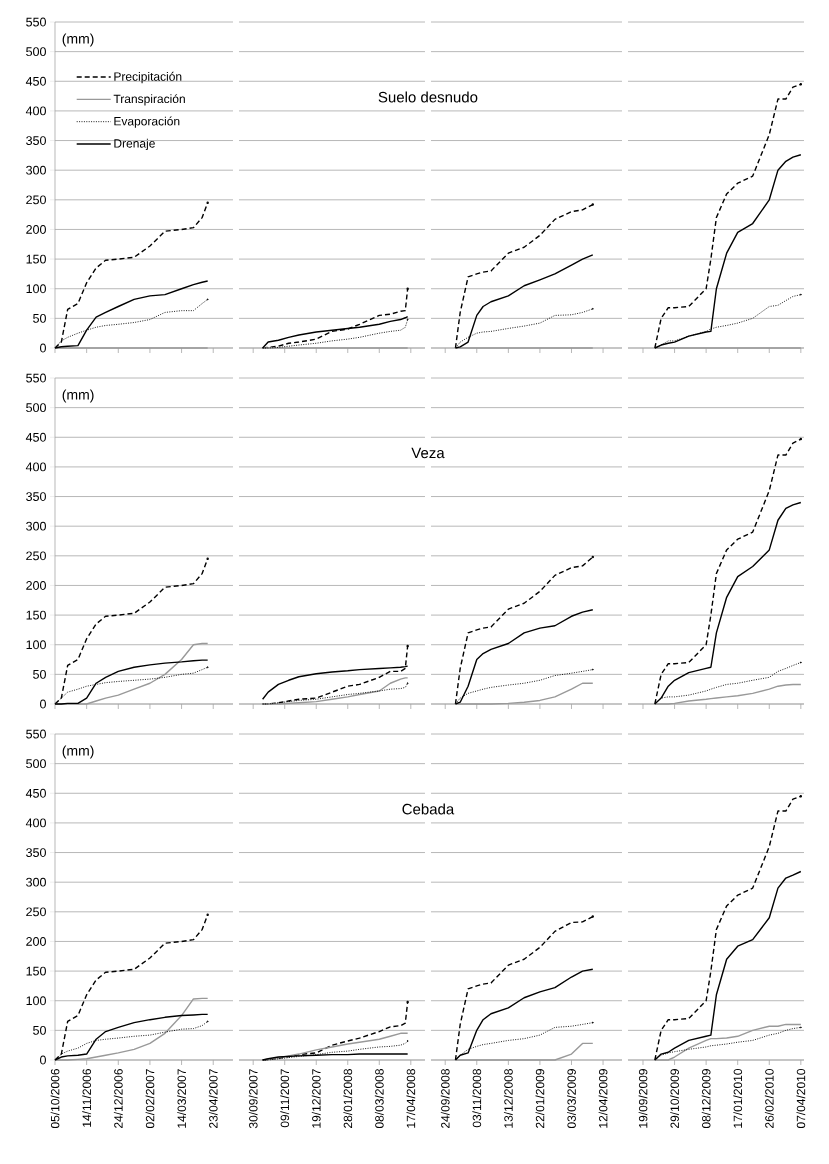 This screenshot has width=829, height=1164. I want to click on x-tick-label: 29/10/2009, so click(674, 1098).